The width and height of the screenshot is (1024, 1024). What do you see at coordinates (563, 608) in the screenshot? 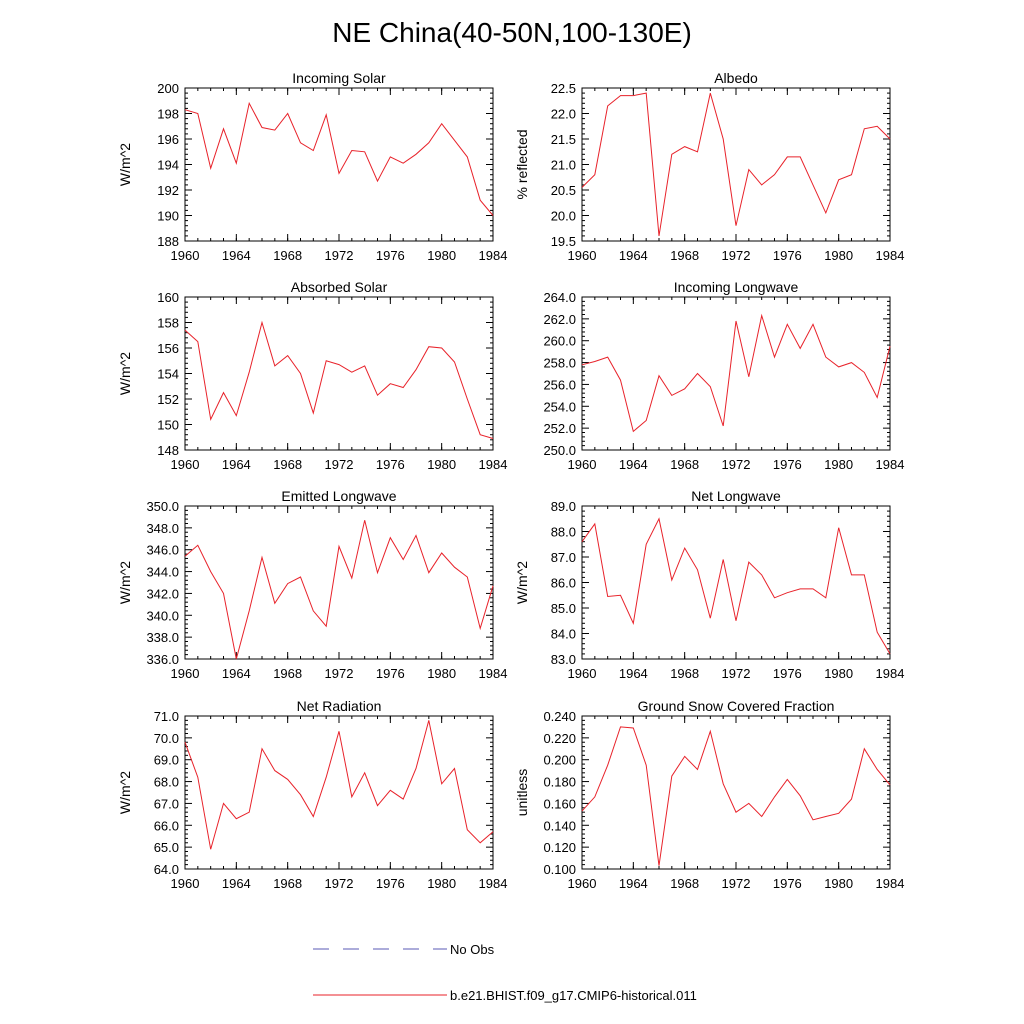
I see `y-tick-label: 85.0` at bounding box center [563, 608].